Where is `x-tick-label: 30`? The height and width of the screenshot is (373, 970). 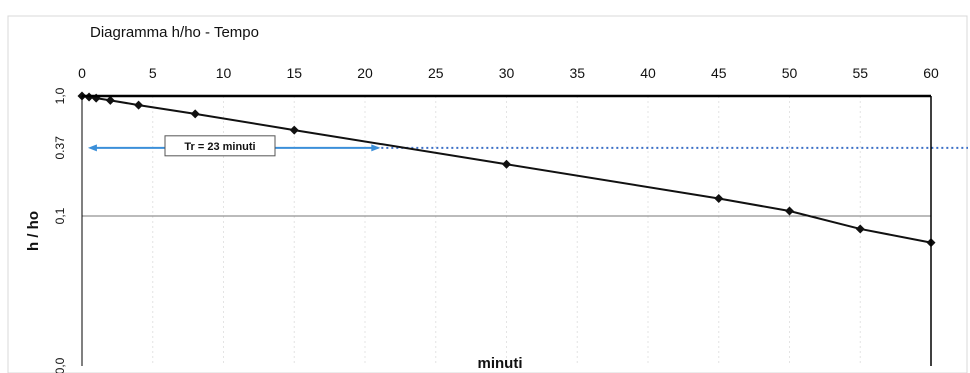
x-tick-label: 30 is located at coordinates (507, 73).